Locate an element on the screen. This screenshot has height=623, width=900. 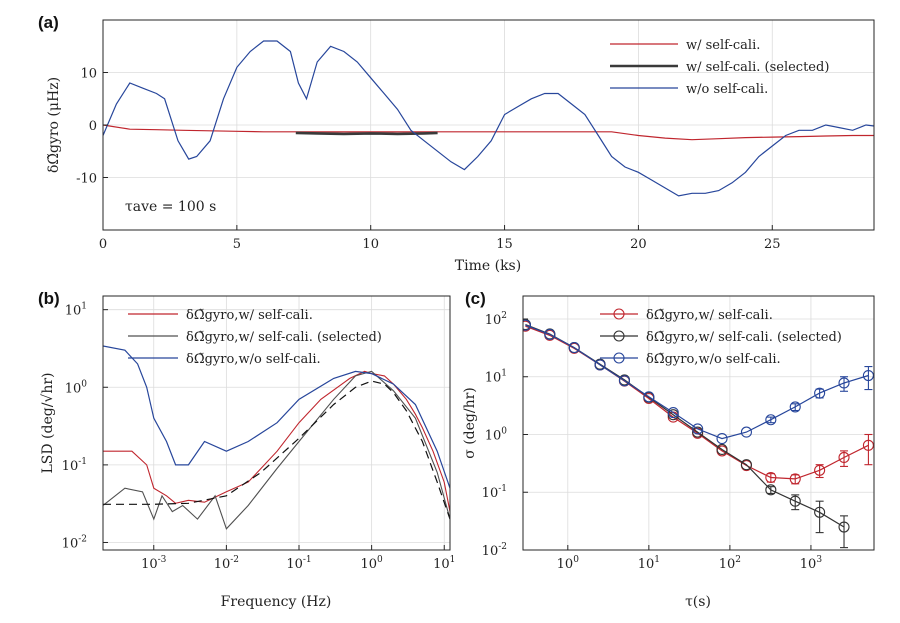
a-xtick-label: 20 is located at coordinates (638, 244).